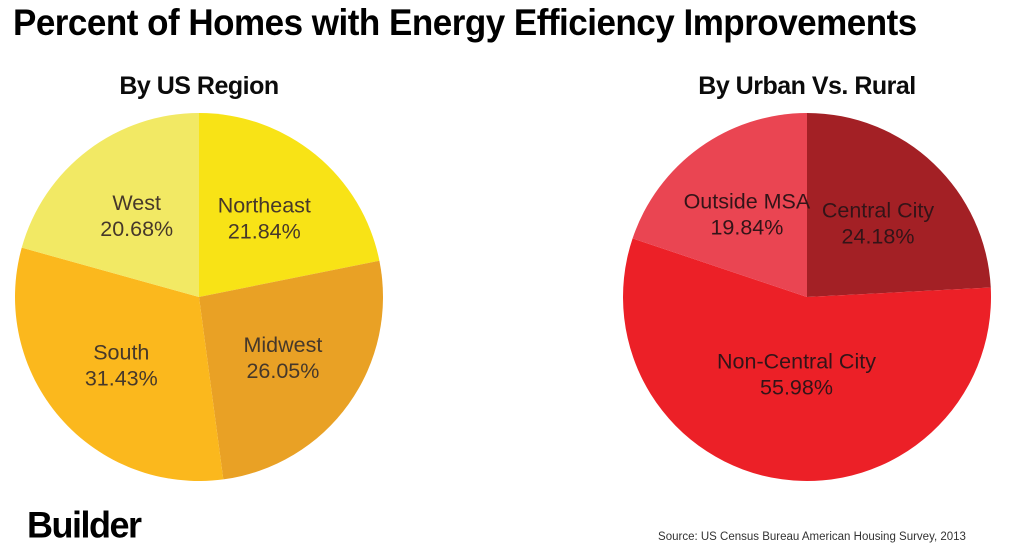 Image resolution: width=1024 pixels, height=559 pixels. What do you see at coordinates (136, 216) in the screenshot?
I see `slice-label-west: West 20.68%` at bounding box center [136, 216].